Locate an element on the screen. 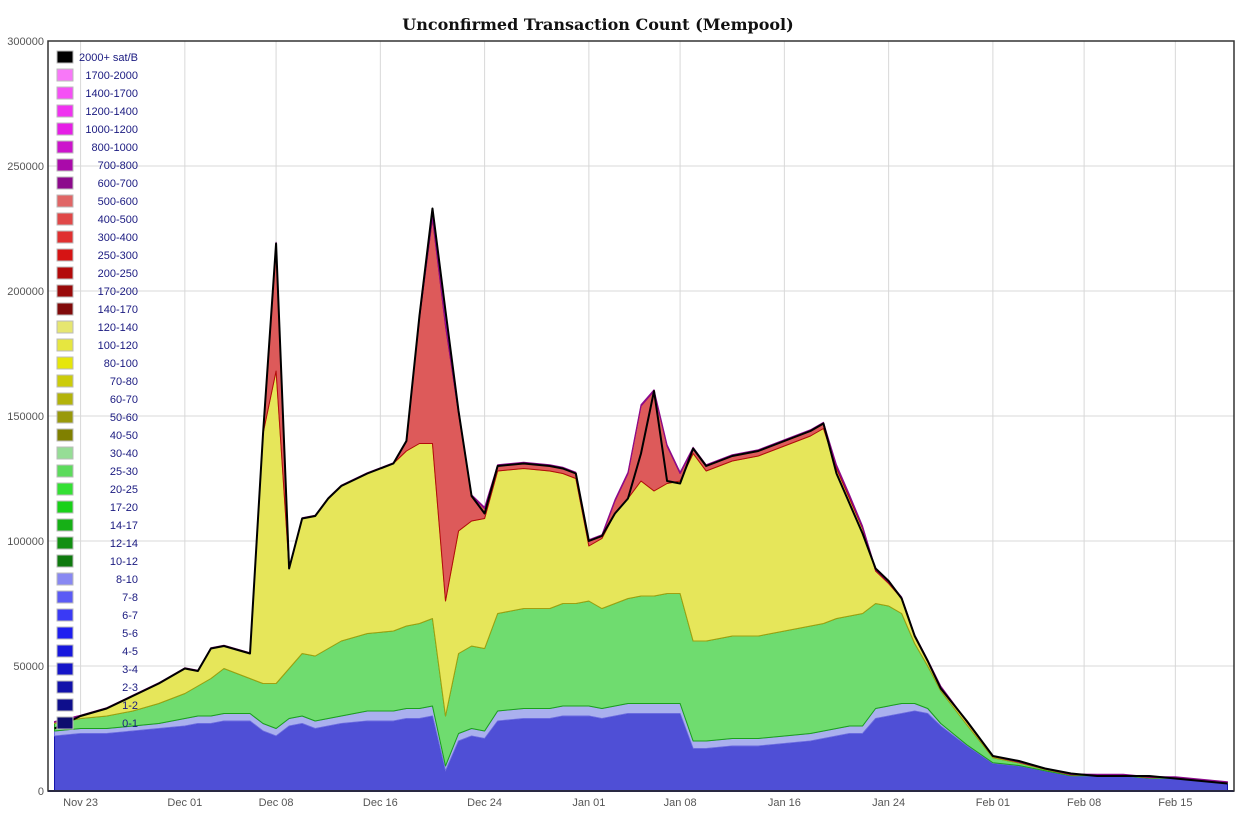  legend-label: 70-80 is located at coordinates (124, 382).